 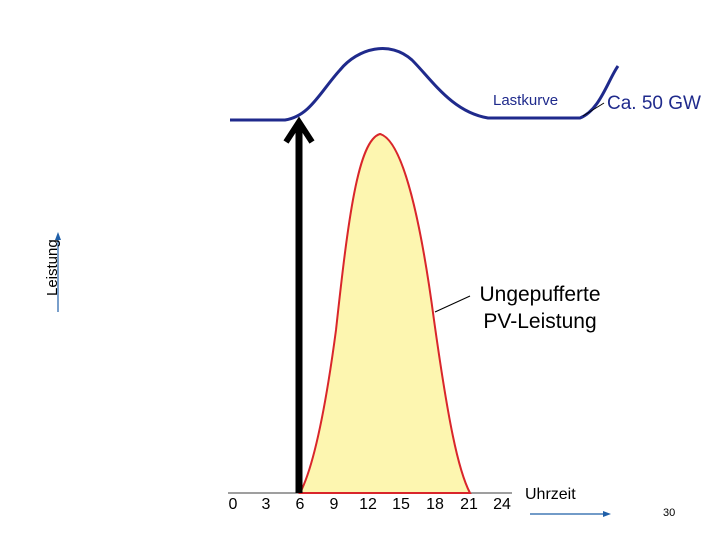 What do you see at coordinates (334, 504) in the screenshot?
I see `x-tick-9: 9` at bounding box center [334, 504].